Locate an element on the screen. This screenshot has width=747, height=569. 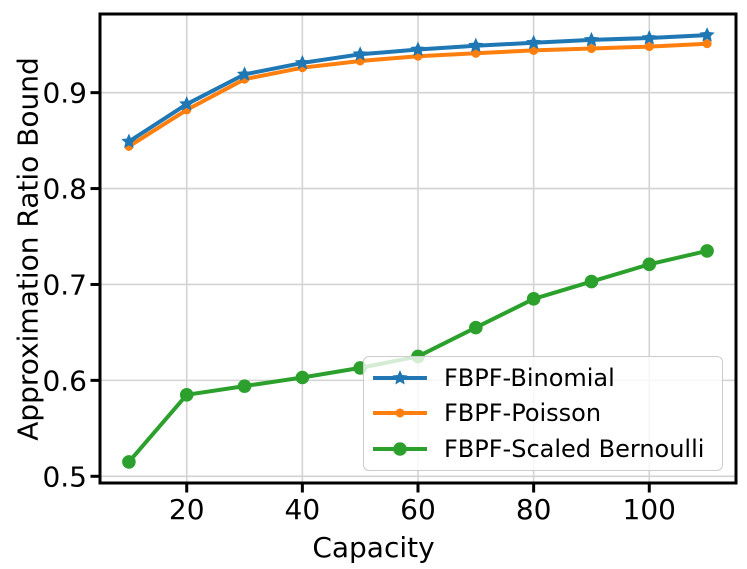
x-tick-label: 80 is located at coordinates (534, 509).